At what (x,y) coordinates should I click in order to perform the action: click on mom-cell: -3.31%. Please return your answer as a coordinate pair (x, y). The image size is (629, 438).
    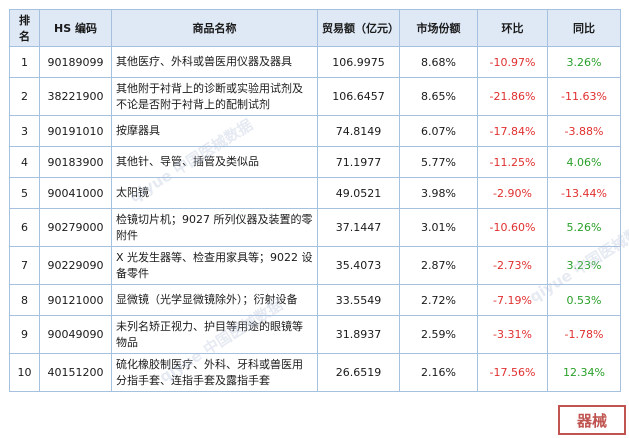
    Looking at the image, I should click on (512, 334).